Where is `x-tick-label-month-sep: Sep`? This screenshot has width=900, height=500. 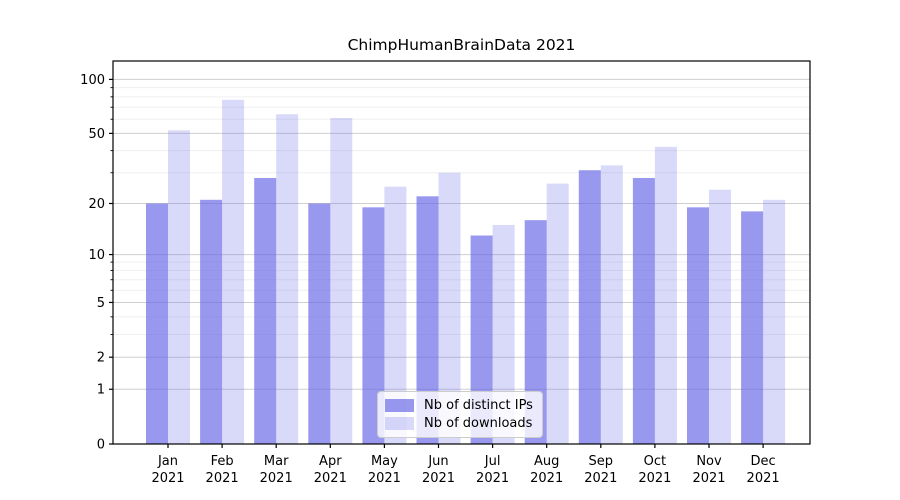
x-tick-label-month-sep: Sep is located at coordinates (601, 461).